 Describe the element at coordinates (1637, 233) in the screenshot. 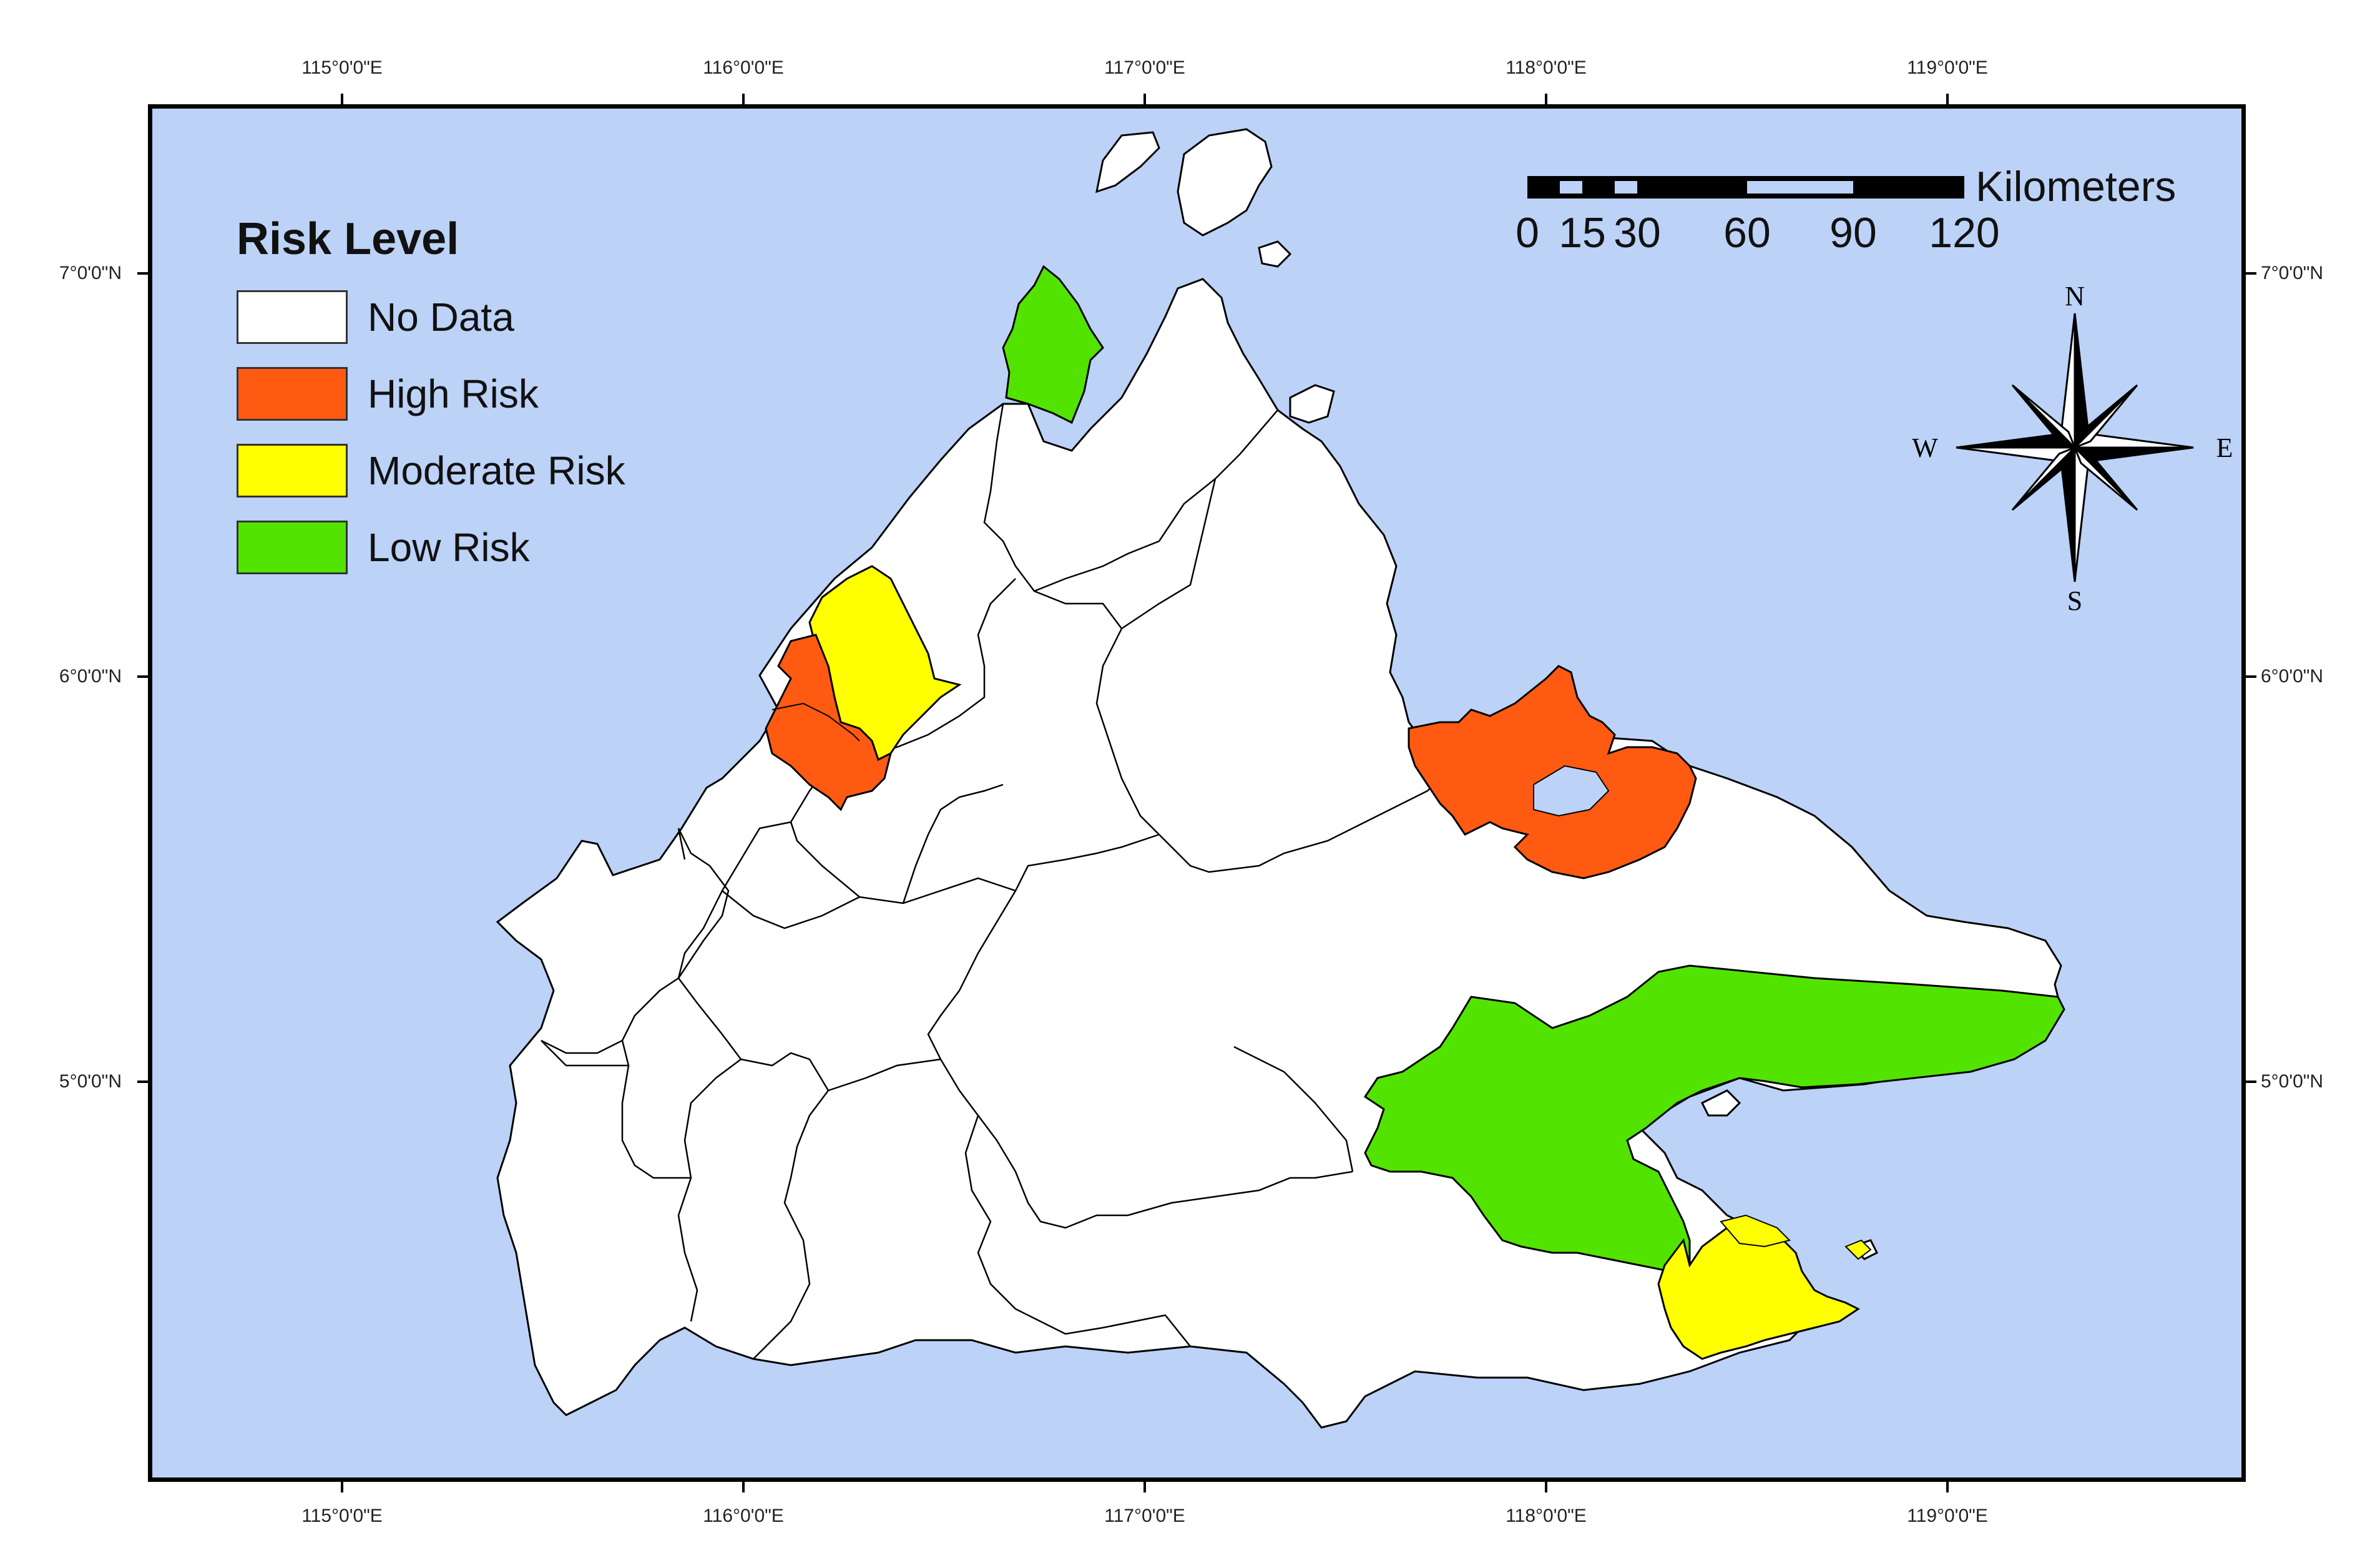

I see `scale-tick-30: 30` at that location.